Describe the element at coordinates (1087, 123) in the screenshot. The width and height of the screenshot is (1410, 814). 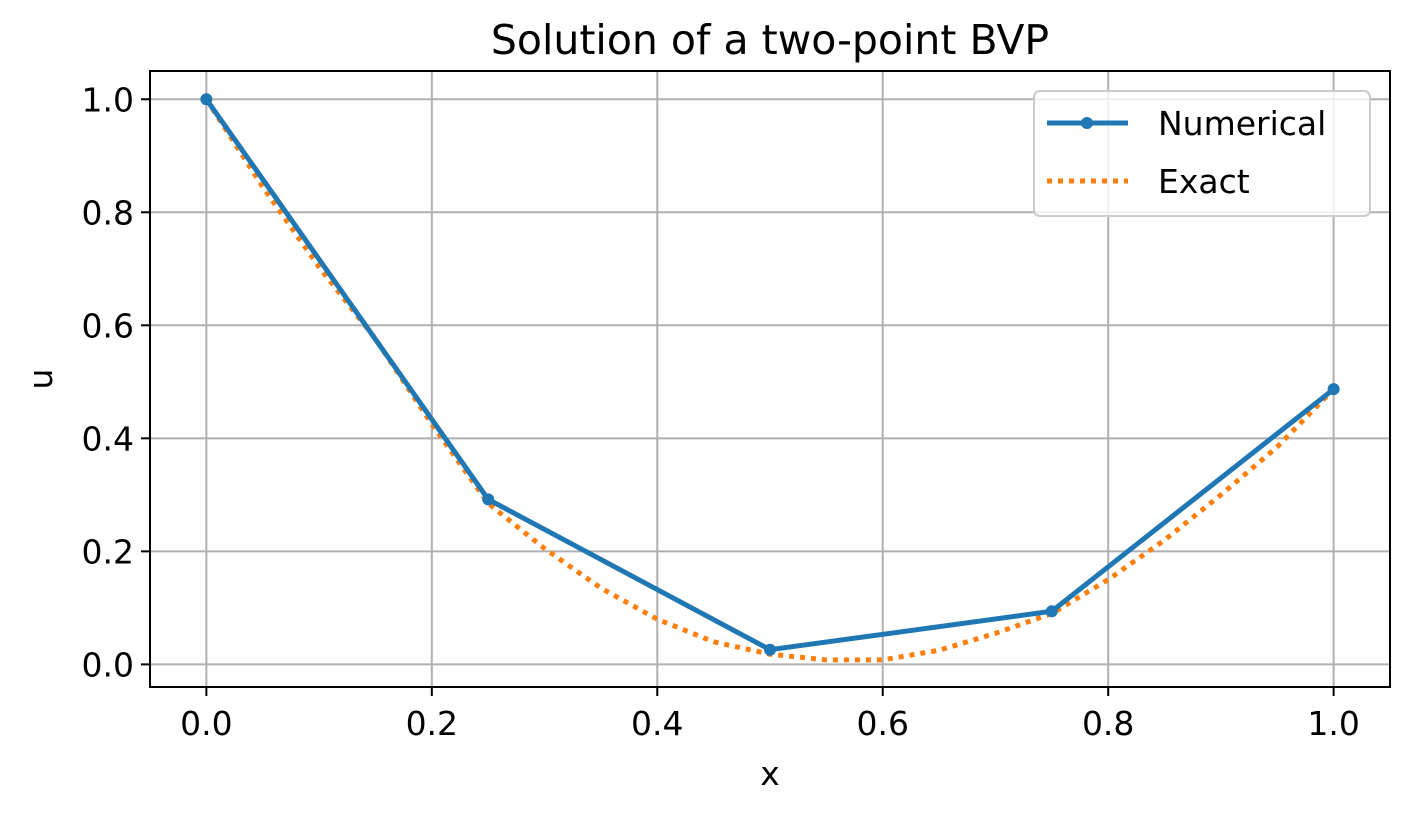
I see `legend-marker-numerical` at that location.